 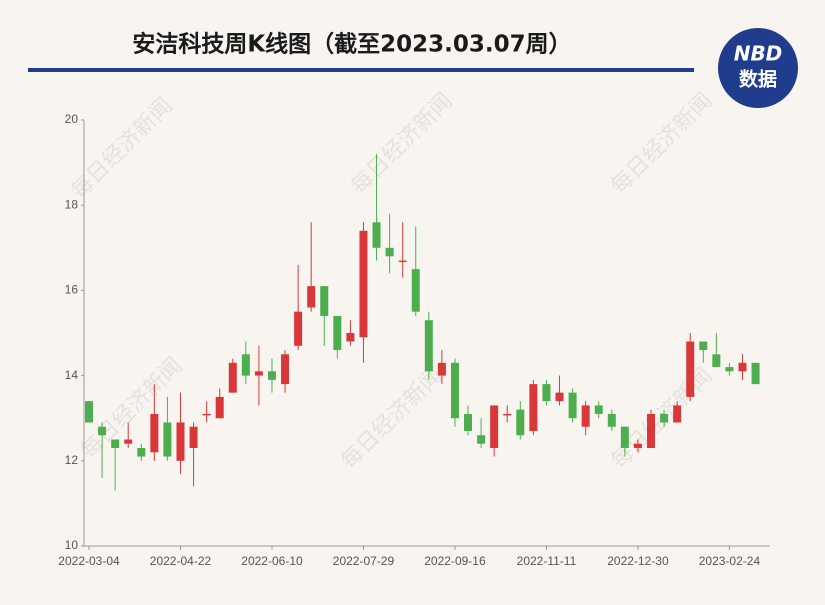 I want to click on x-tick-label: 2022-03-04, so click(x=89, y=561).